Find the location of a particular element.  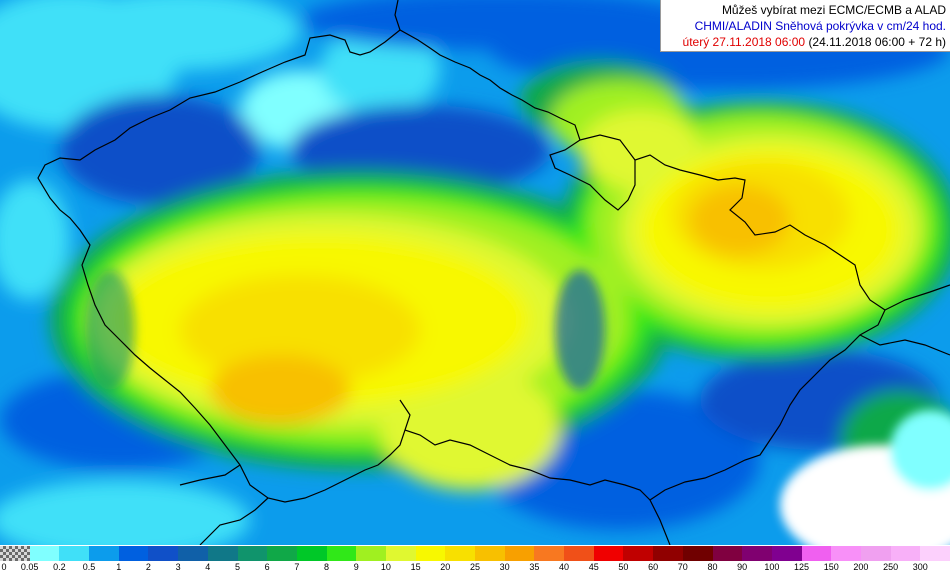

legend-tick: 45 is located at coordinates (593, 567).